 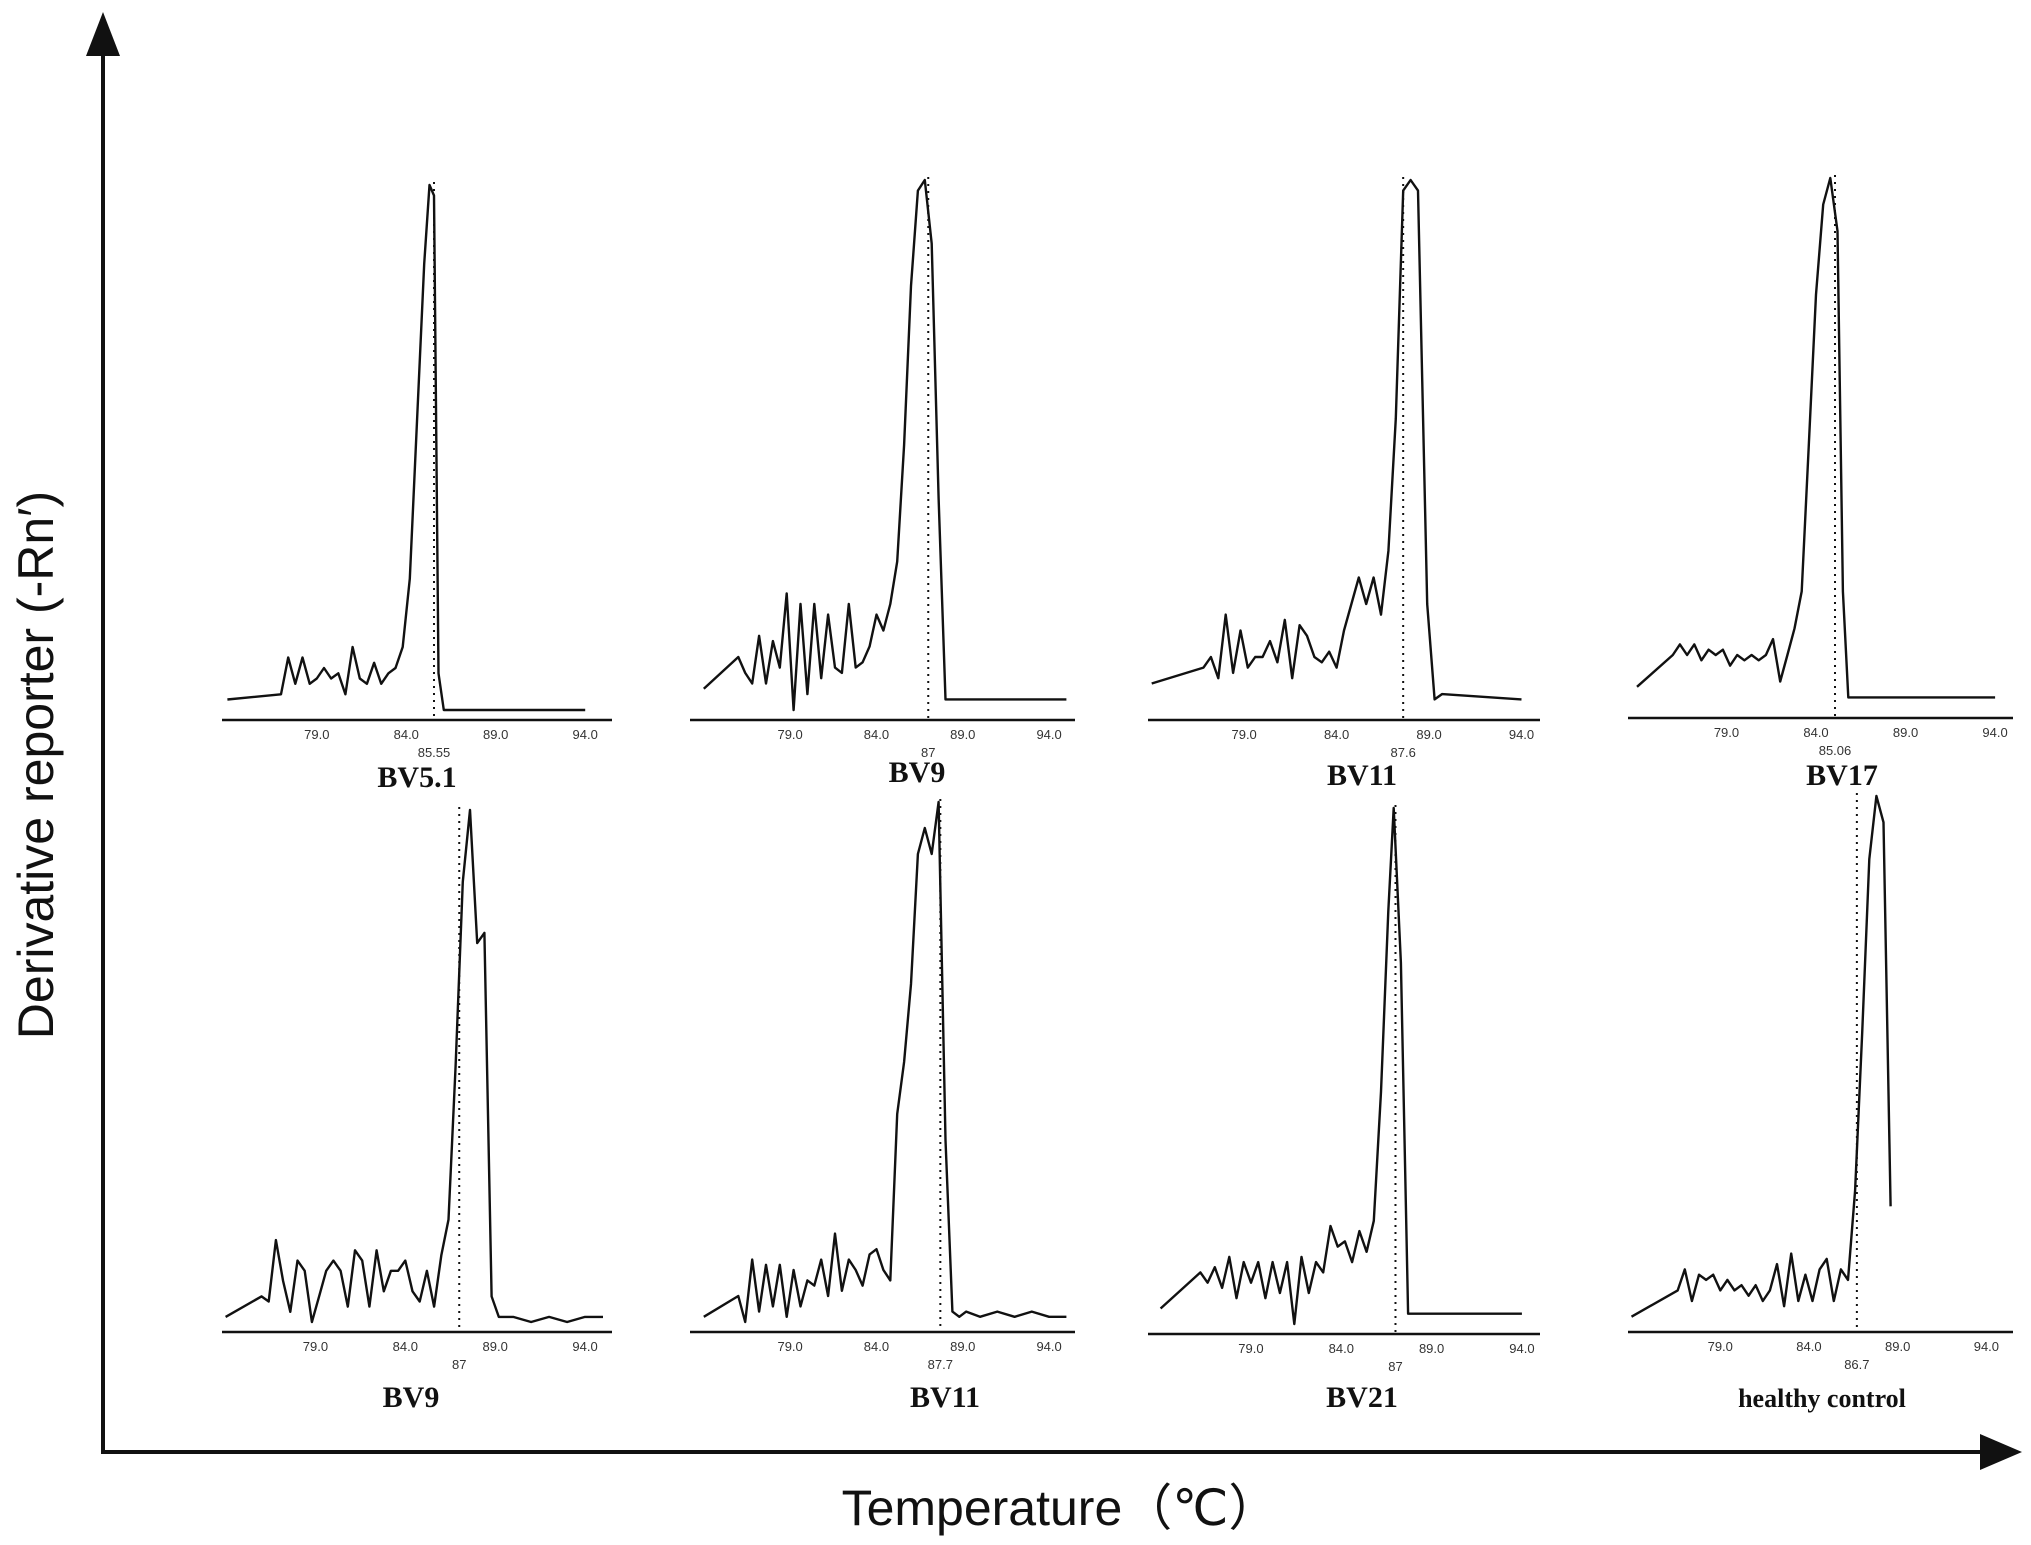 What do you see at coordinates (103, 34) in the screenshot?
I see `y-axis-arrow` at bounding box center [103, 34].